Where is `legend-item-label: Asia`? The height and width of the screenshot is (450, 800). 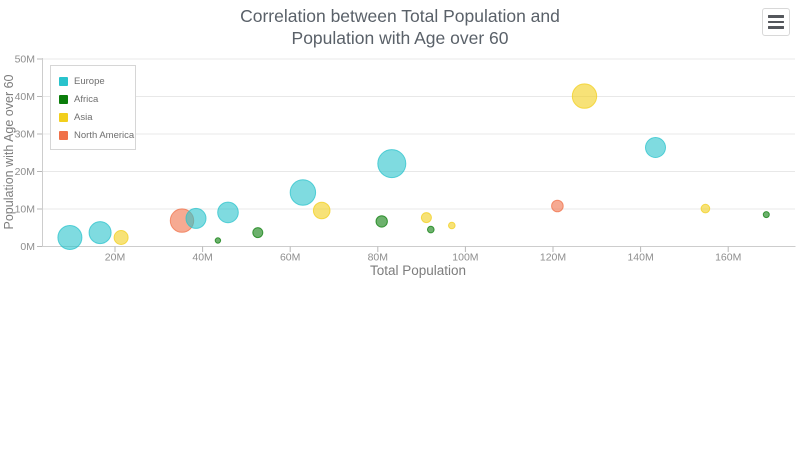
legend-item-label: Asia is located at coordinates (83, 117).